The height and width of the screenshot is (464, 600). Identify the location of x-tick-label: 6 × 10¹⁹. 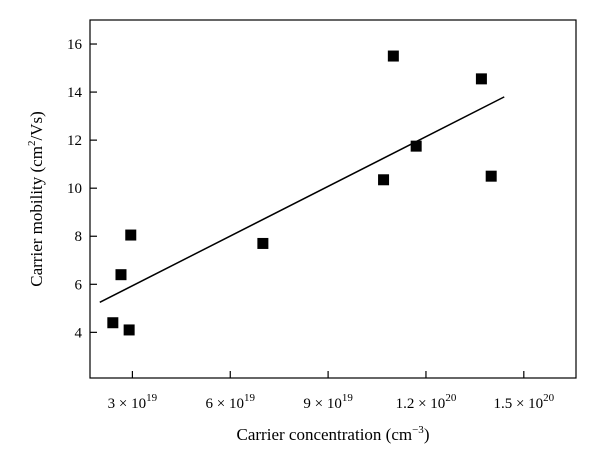
(231, 402).